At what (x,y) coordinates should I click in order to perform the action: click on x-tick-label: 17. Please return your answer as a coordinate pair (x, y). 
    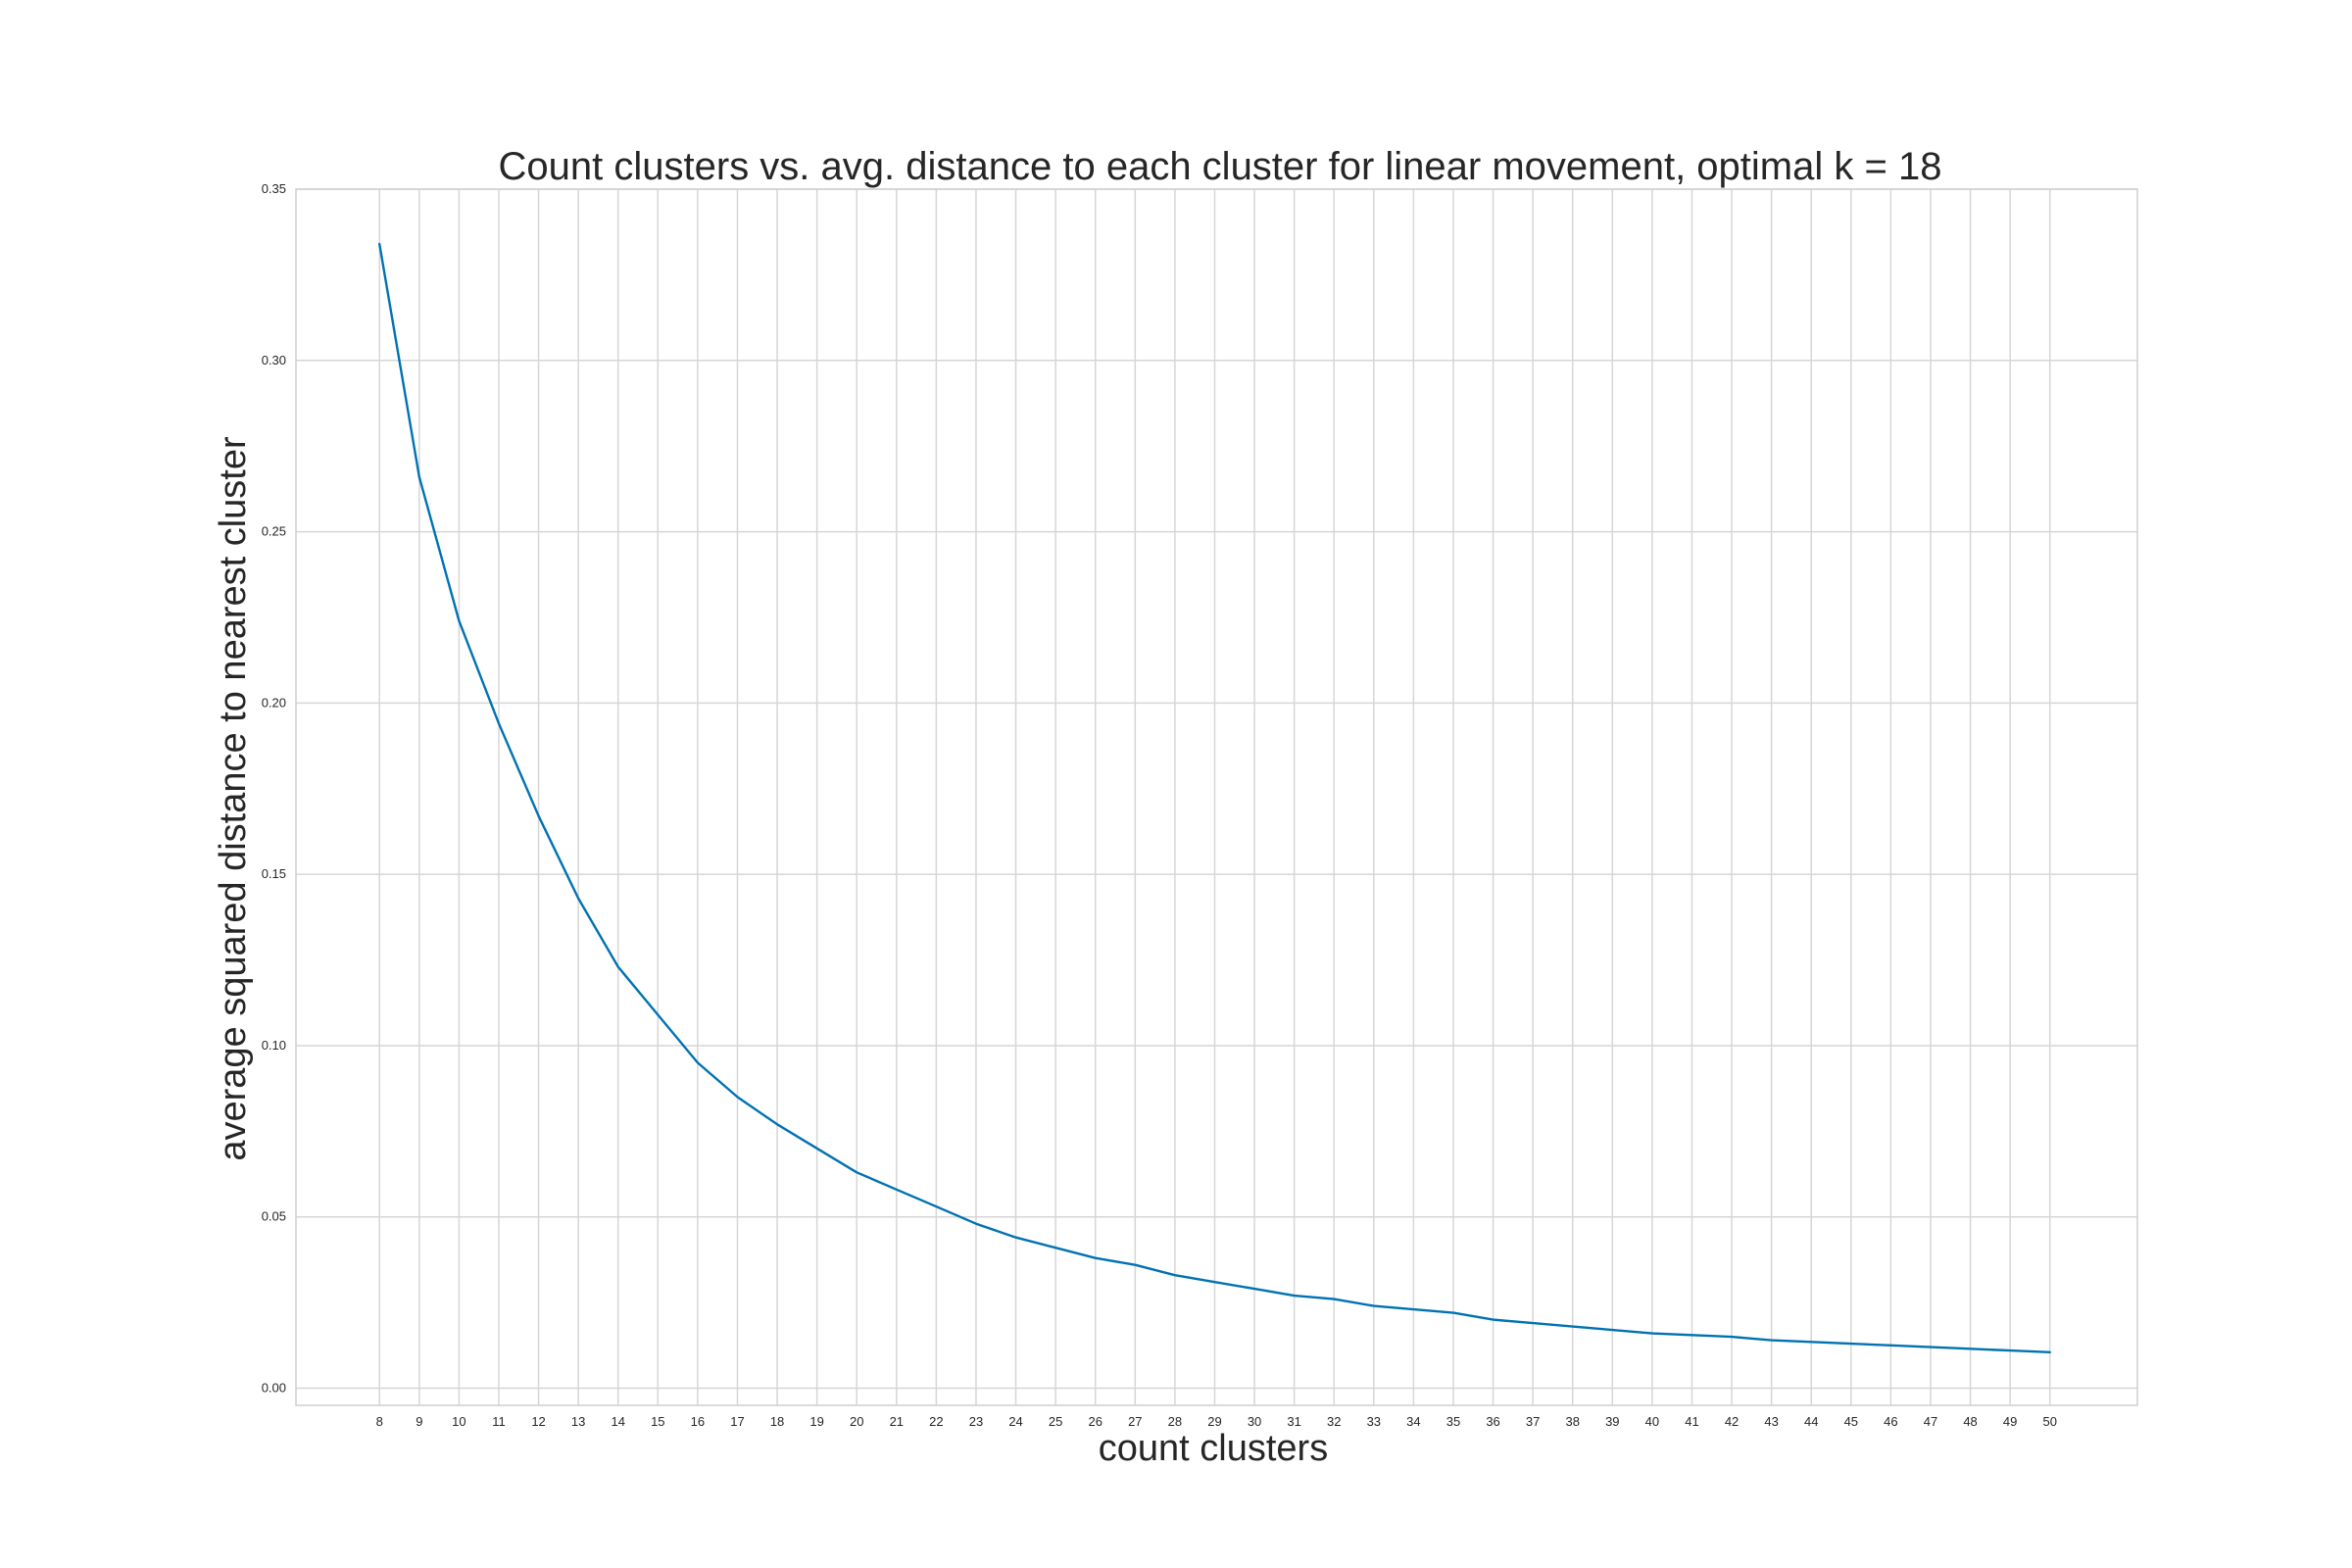
    Looking at the image, I should click on (737, 1421).